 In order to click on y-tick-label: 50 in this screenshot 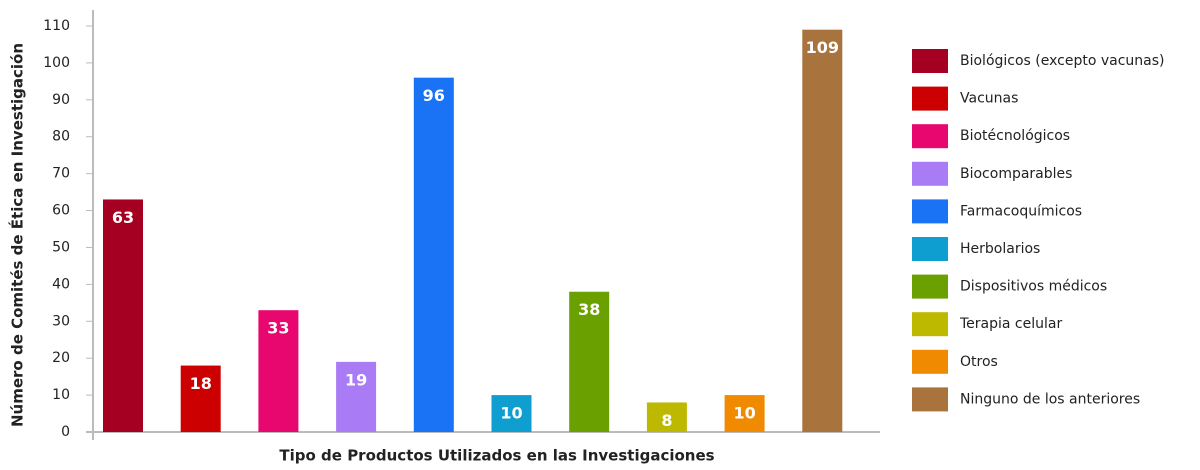, I will do `click(61, 247)`.